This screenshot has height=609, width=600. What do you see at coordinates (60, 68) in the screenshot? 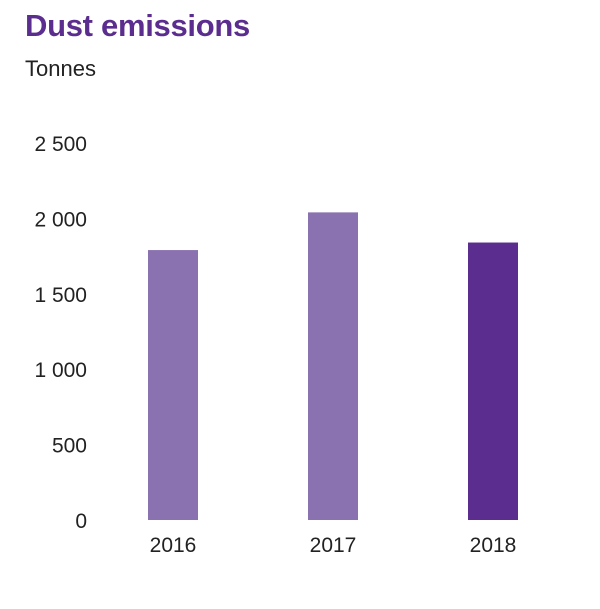
I see `chart-subtitle: Tonnes` at bounding box center [60, 68].